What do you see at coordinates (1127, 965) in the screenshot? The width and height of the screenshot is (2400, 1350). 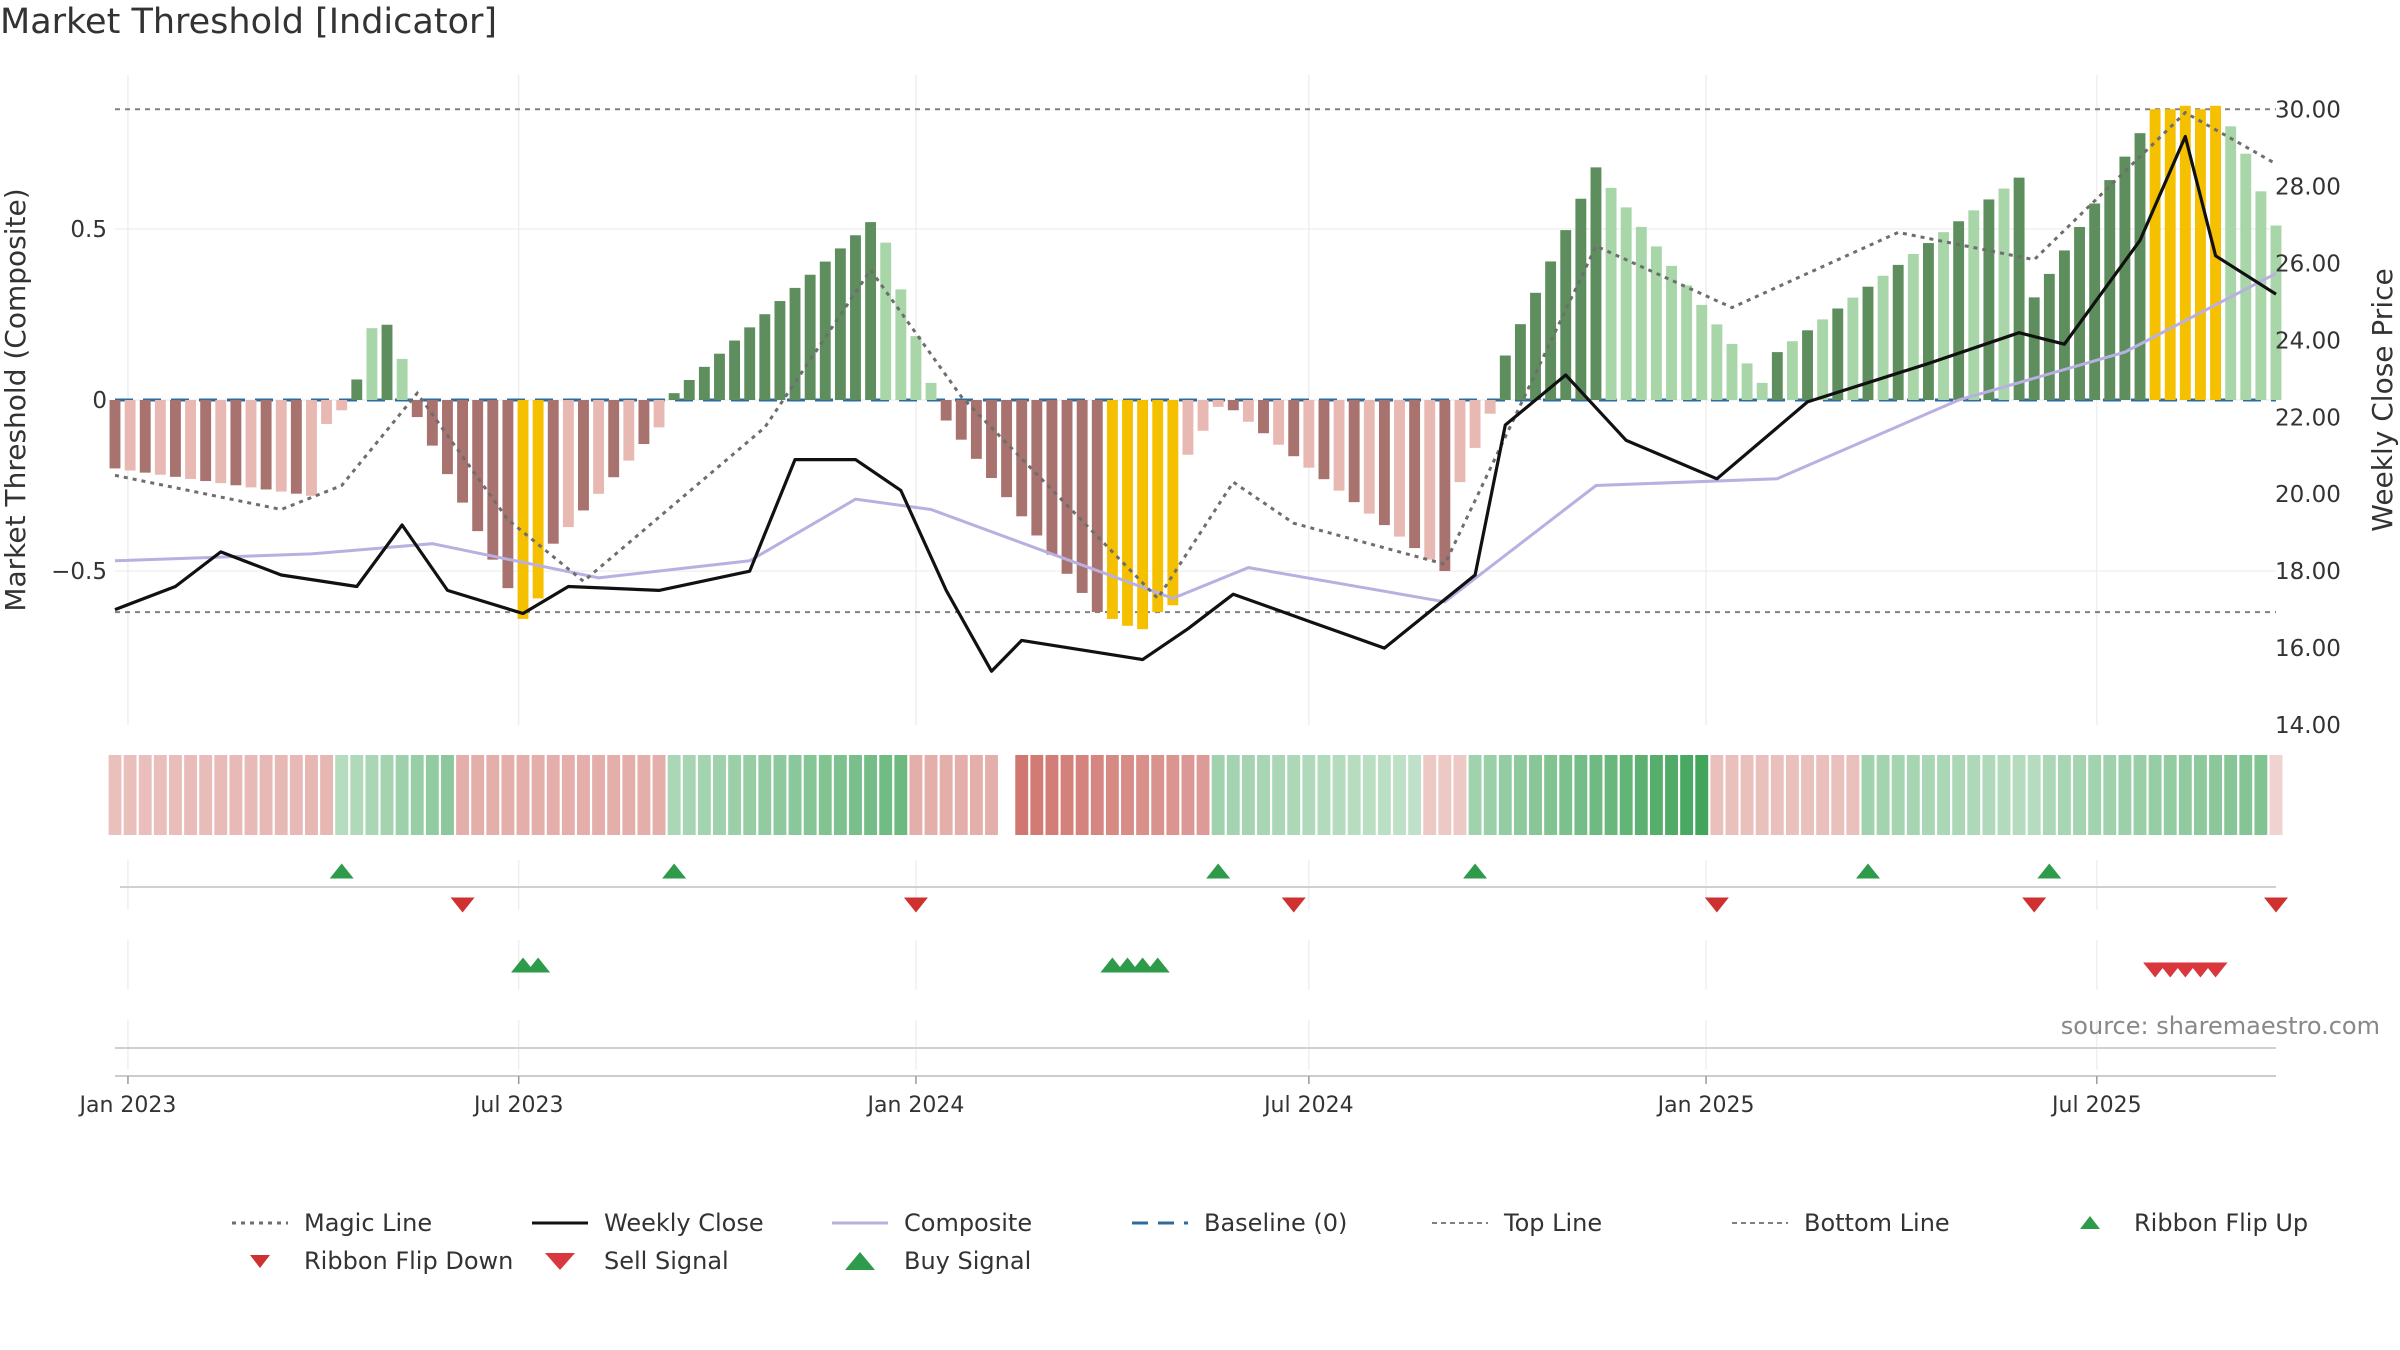 I see `buy-signal-marker` at bounding box center [1127, 965].